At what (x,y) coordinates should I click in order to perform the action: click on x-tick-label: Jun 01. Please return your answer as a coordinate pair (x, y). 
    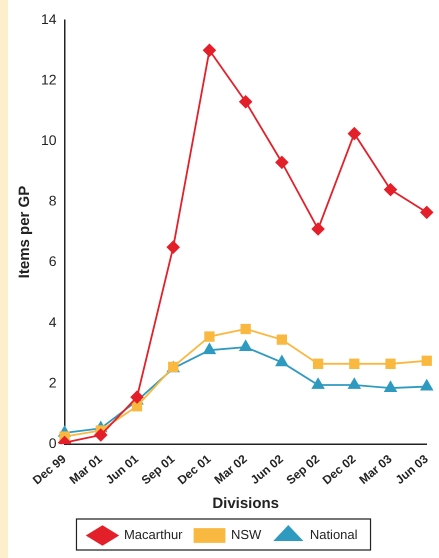
    Looking at the image, I should click on (122, 469).